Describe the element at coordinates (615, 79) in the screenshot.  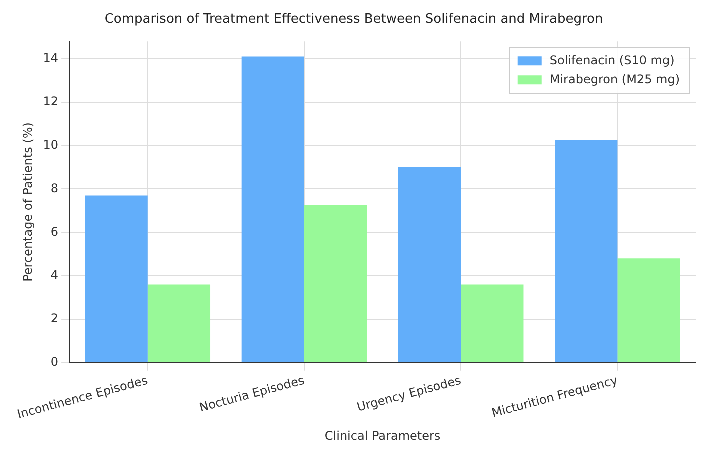
I see `legend-label: Mirabegron (M25 mg)` at that location.